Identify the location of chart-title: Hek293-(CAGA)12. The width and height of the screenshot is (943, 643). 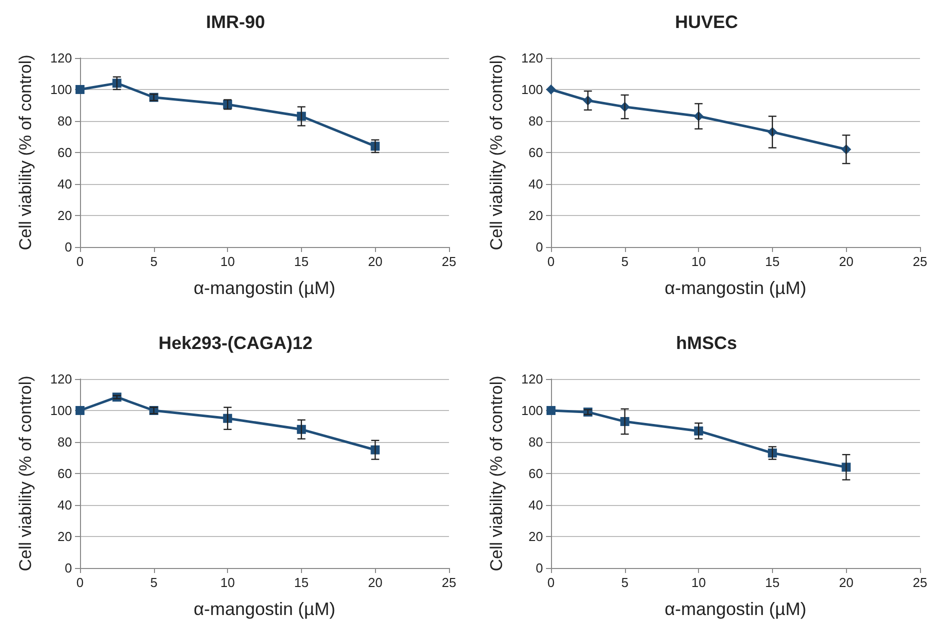
(235, 343).